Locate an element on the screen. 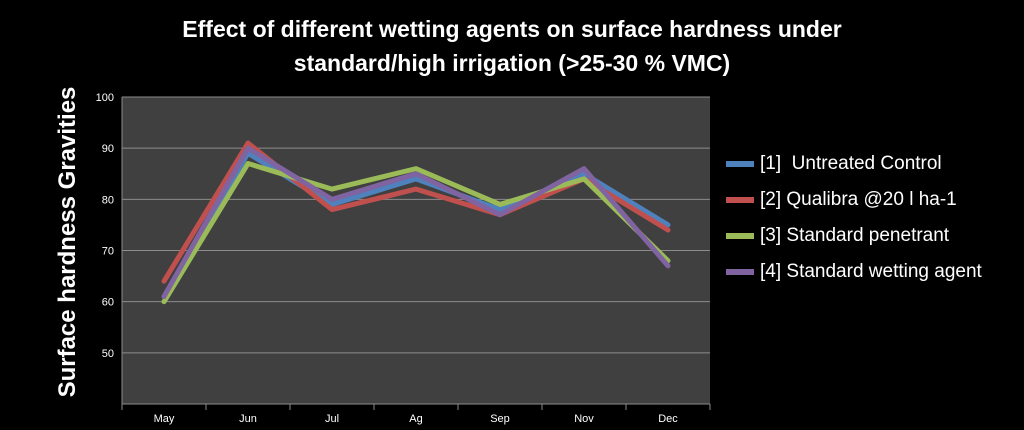 Image resolution: width=1024 pixels, height=430 pixels. x-tick-label-may: May is located at coordinates (164, 419).